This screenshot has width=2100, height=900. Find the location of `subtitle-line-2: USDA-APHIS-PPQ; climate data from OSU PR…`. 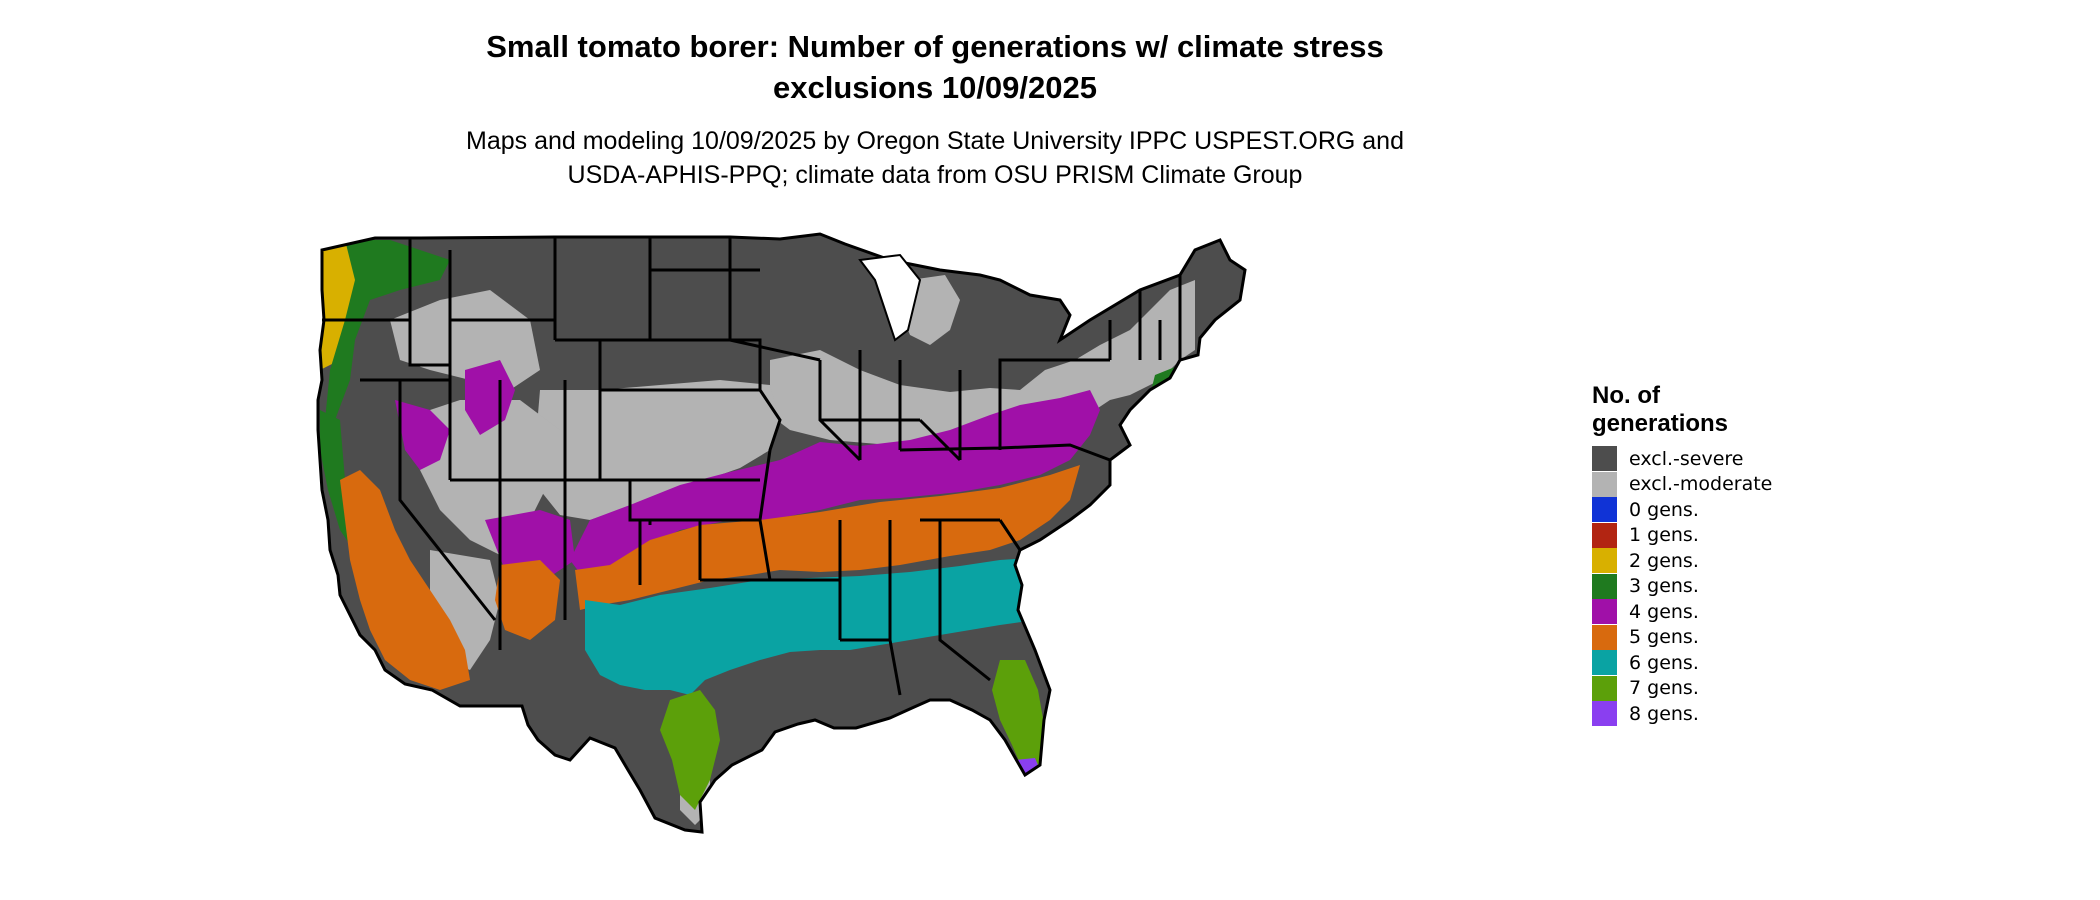

subtitle-line-2: USDA-APHIS-PPQ; climate data from OSU PR… is located at coordinates (935, 175).